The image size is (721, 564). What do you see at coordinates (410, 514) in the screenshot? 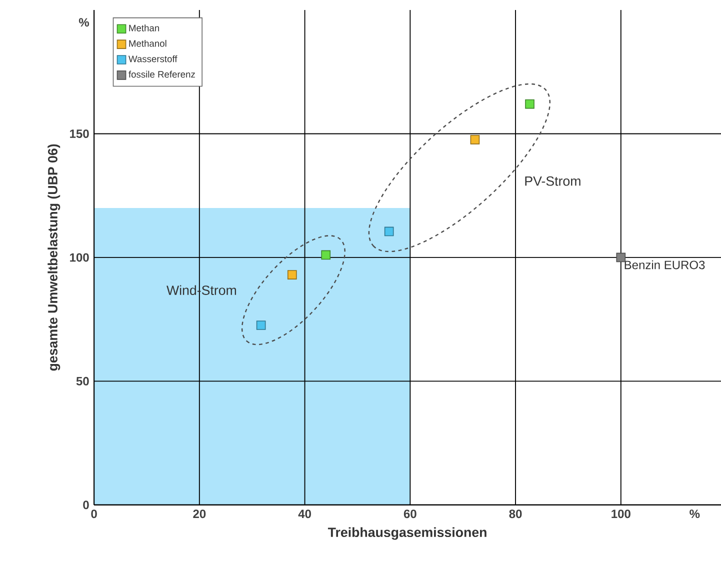
I see `x-tick-label: 60` at bounding box center [410, 514].